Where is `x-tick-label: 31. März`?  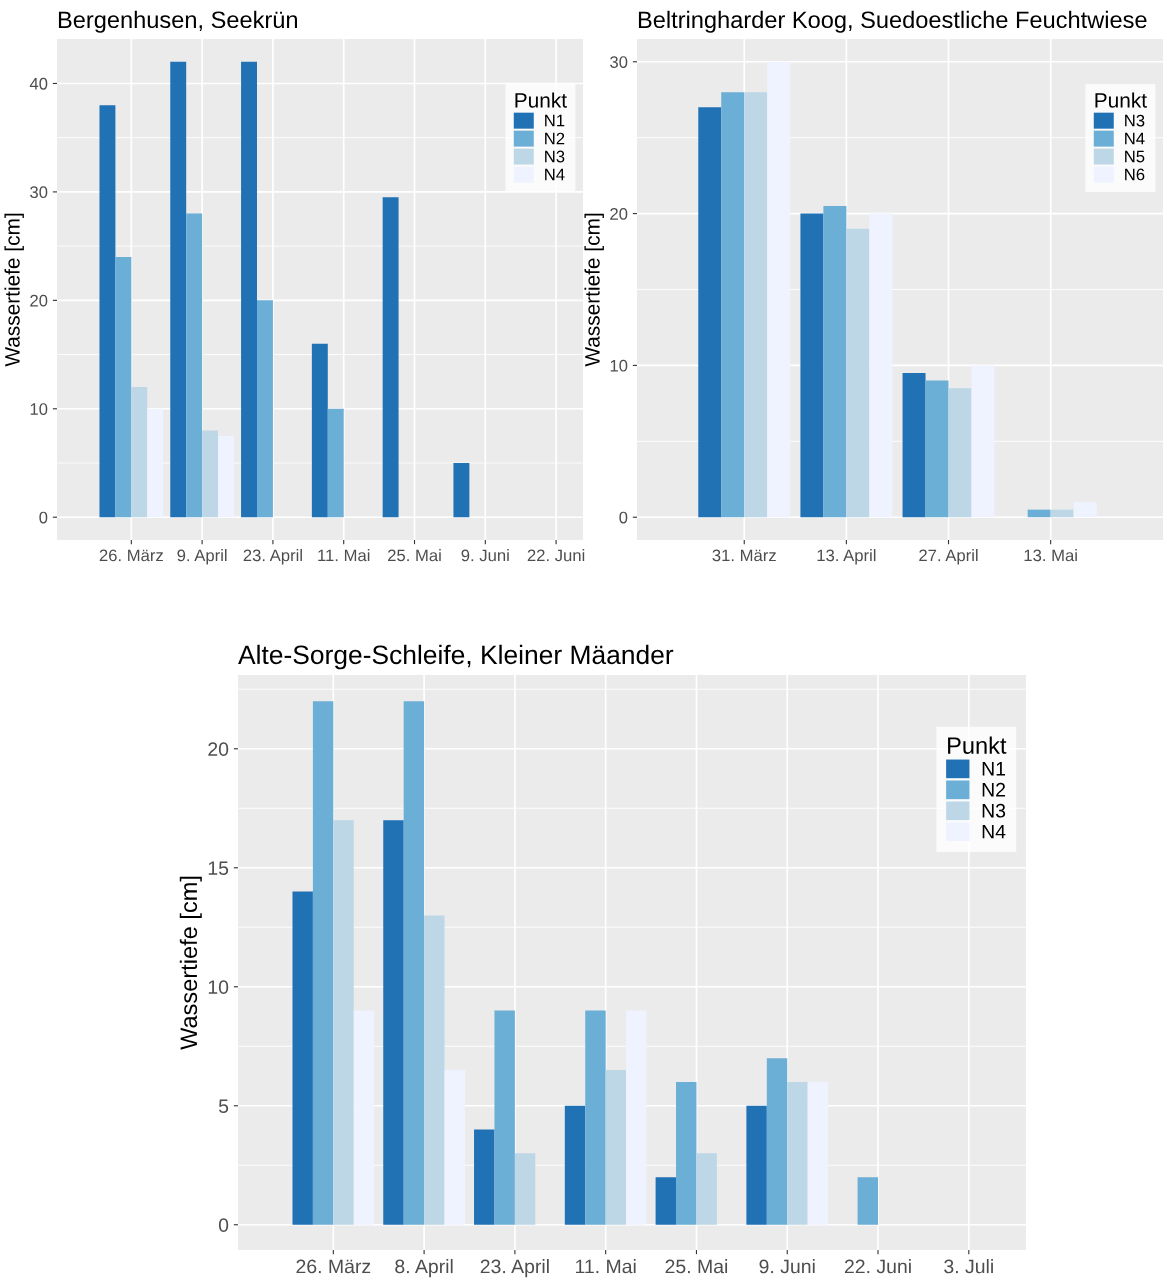 x-tick-label: 31. März is located at coordinates (744, 555).